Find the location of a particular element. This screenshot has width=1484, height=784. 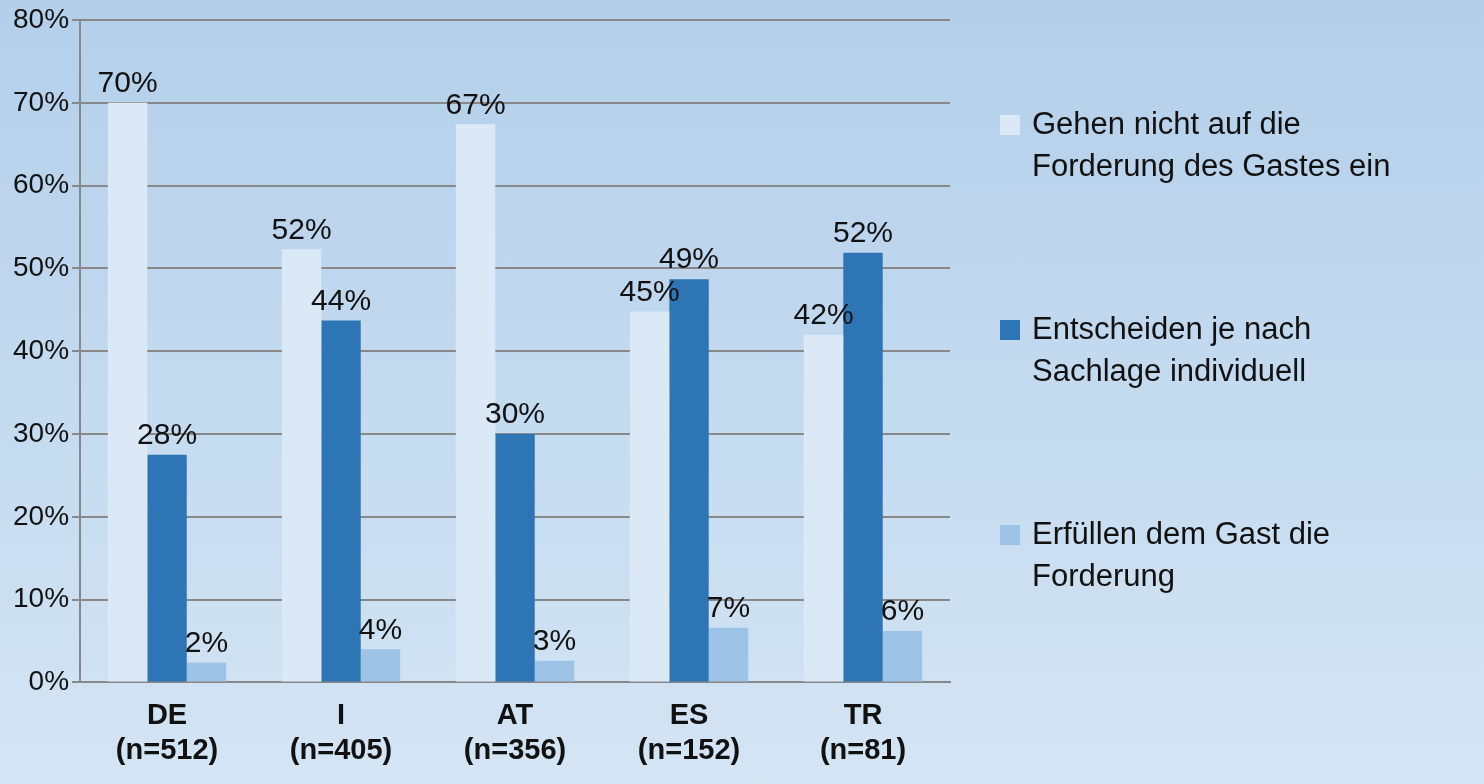

legend-label: Entscheiden je nach Sachlage individuell is located at coordinates (1172, 349).